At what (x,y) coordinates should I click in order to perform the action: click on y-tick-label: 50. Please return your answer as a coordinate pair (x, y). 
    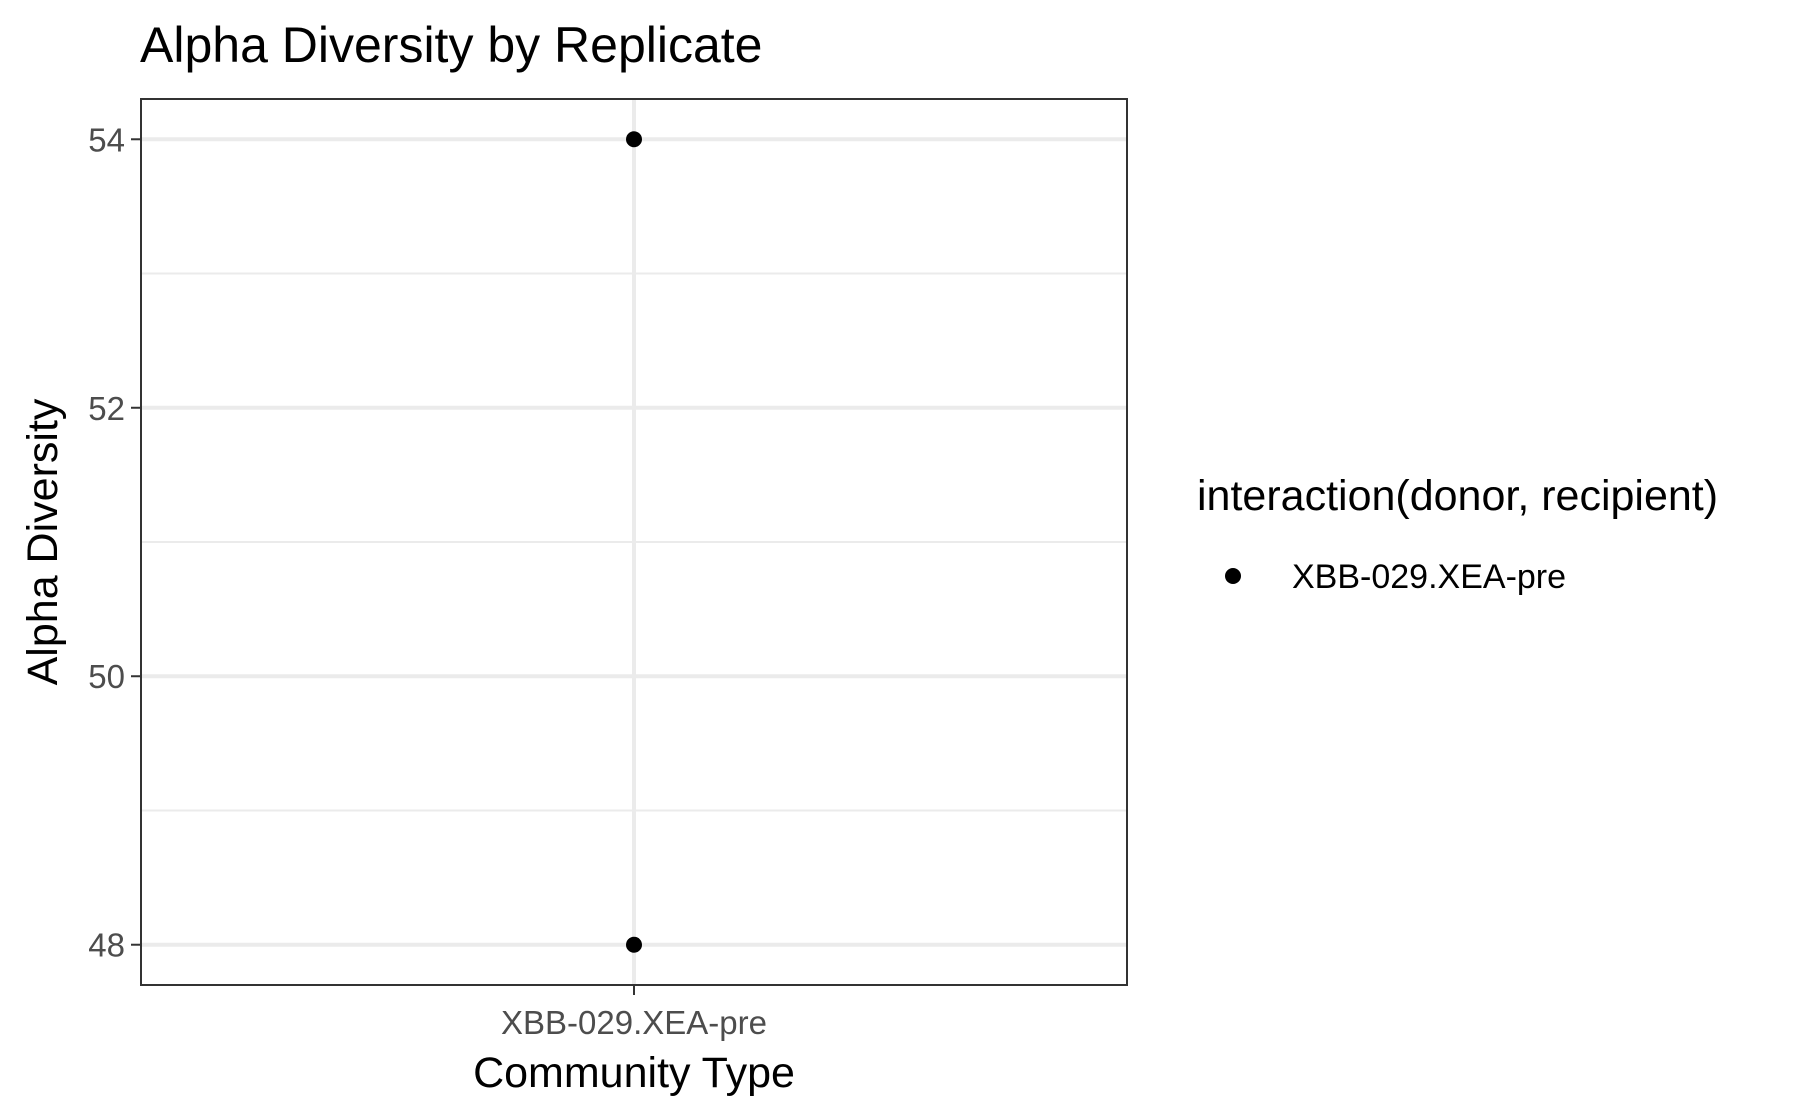
    Looking at the image, I should click on (106, 676).